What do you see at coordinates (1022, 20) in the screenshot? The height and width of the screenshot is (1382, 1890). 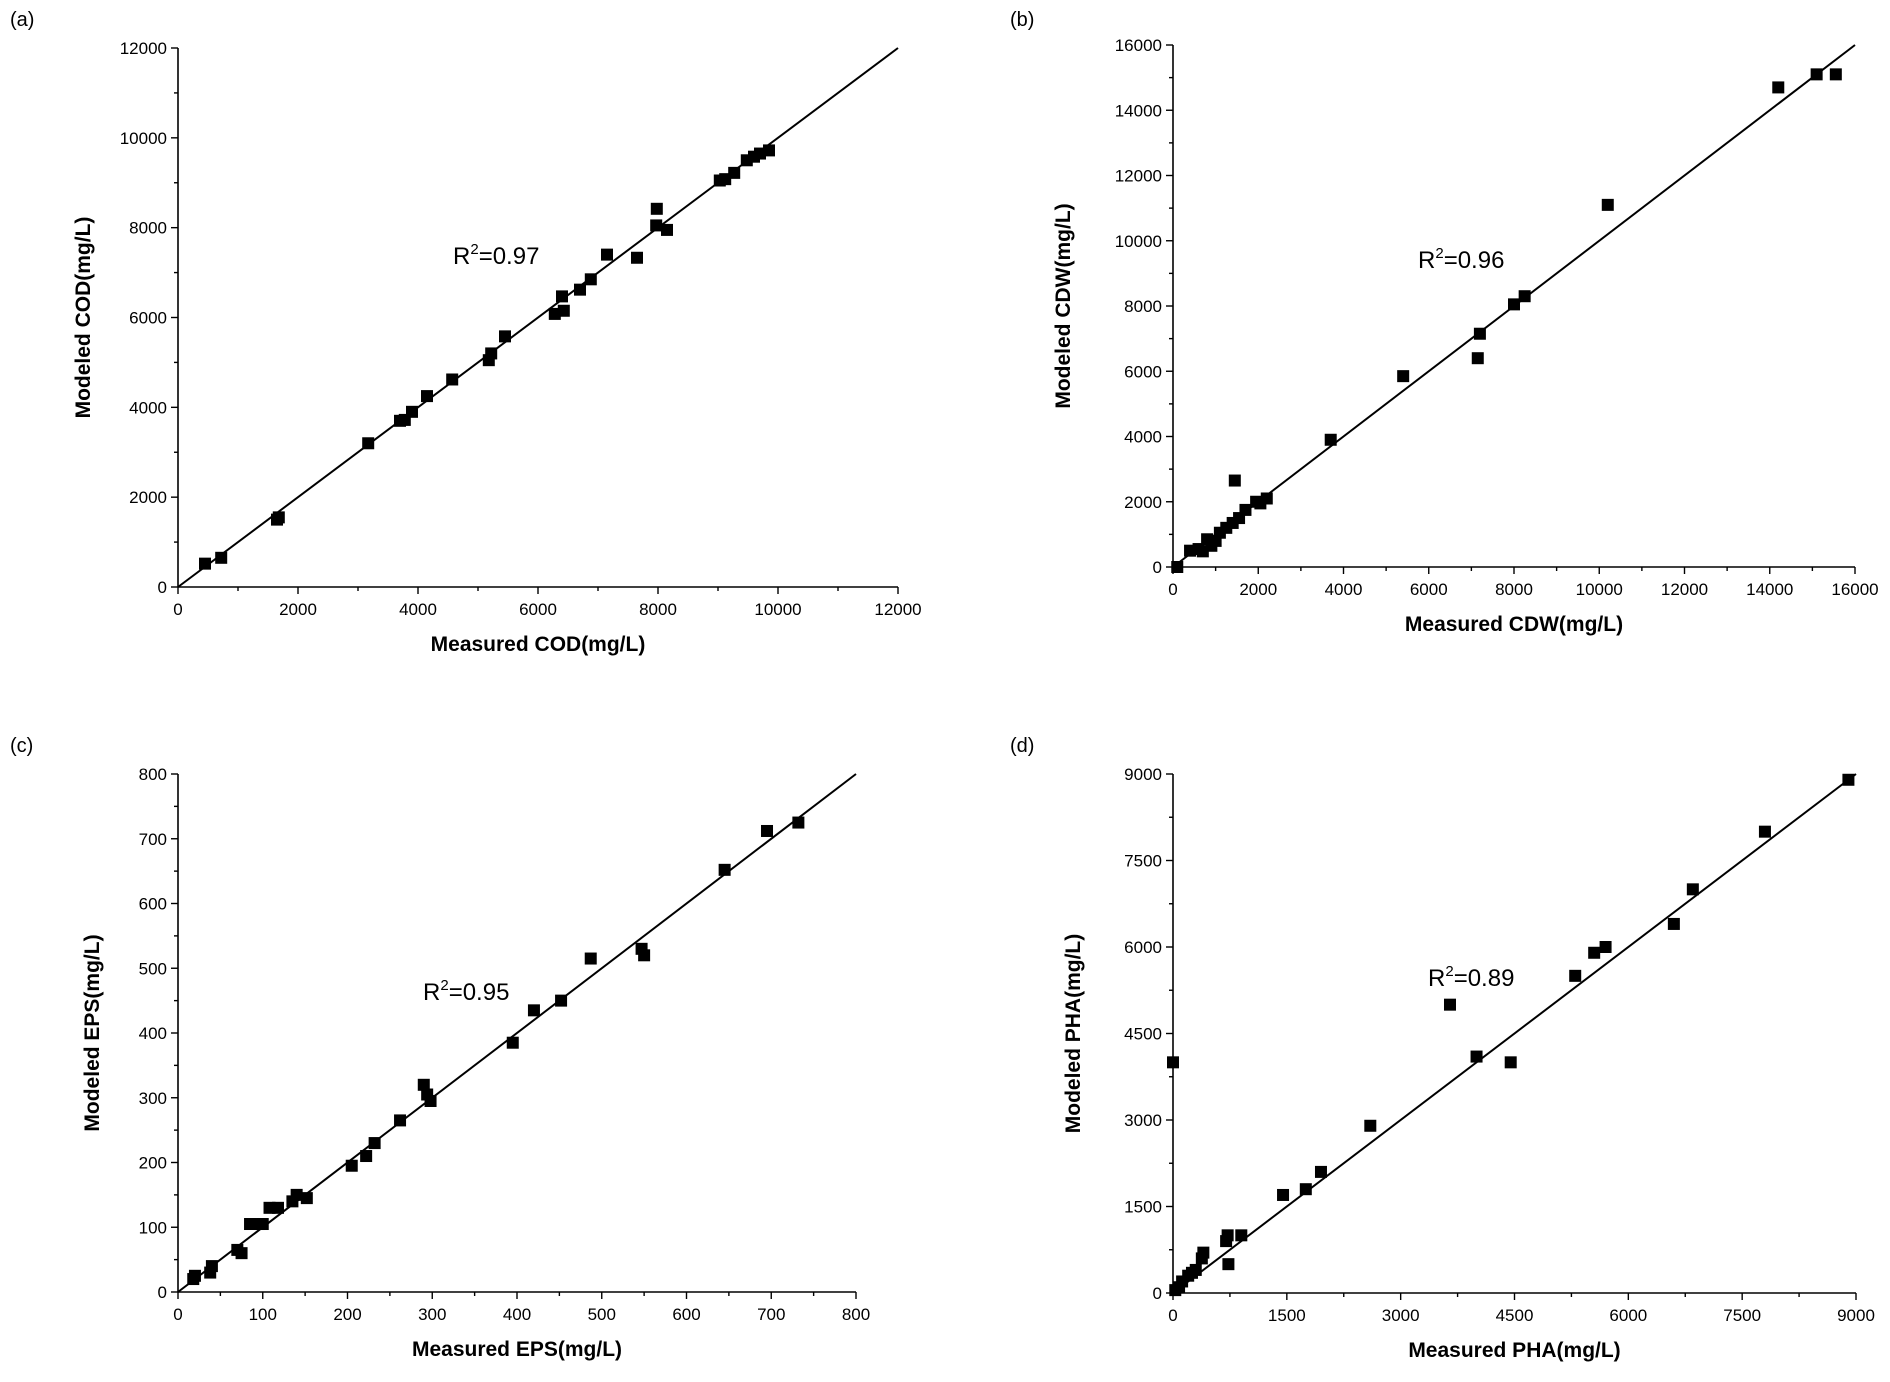 I see `panel-label: (b)` at bounding box center [1022, 20].